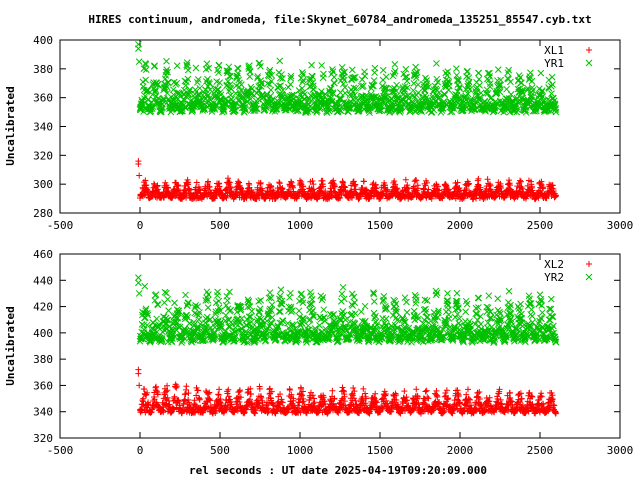 This screenshot has width=640, height=480. Describe the element at coordinates (43, 280) in the screenshot. I see `y-tick-label: 440` at that location.